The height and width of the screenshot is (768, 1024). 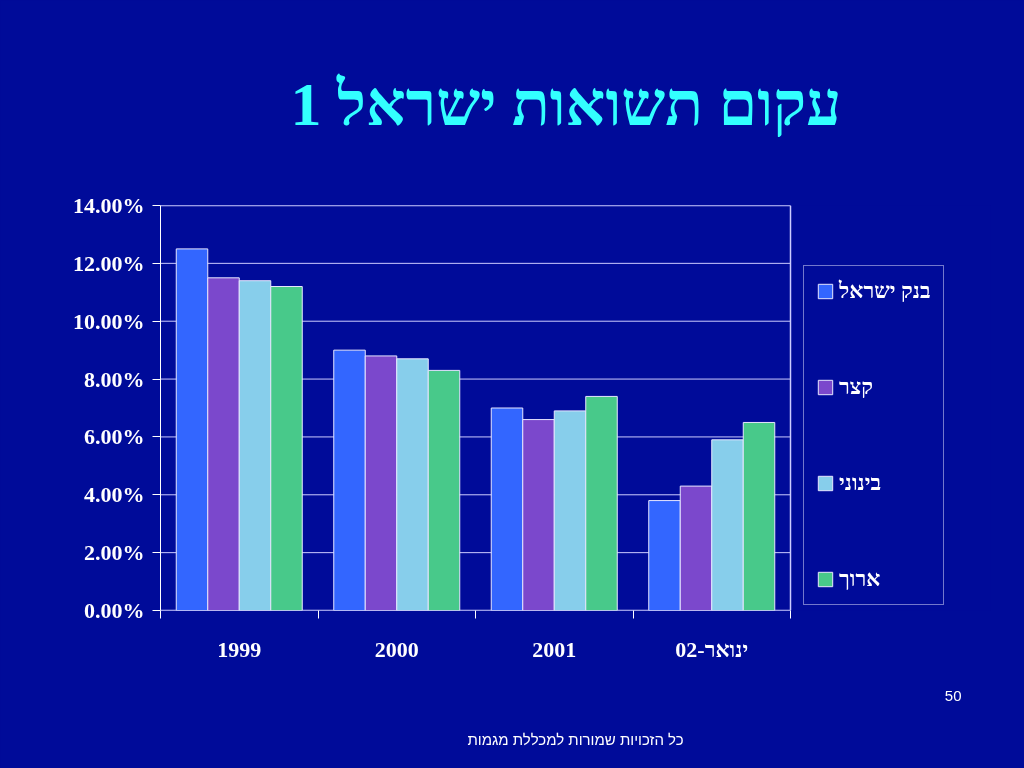 What do you see at coordinates (856, 387) in the screenshot?
I see `legend-label: קצר` at bounding box center [856, 387].